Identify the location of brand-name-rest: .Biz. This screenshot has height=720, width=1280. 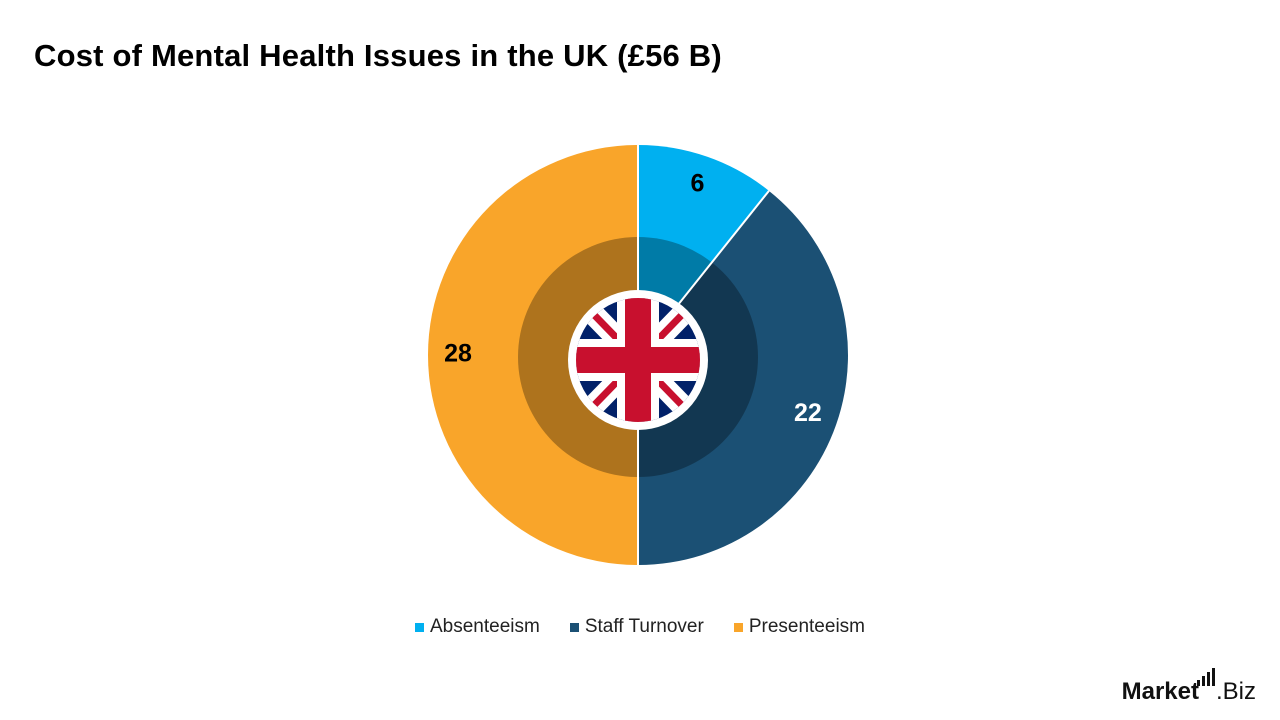
(1235, 691).